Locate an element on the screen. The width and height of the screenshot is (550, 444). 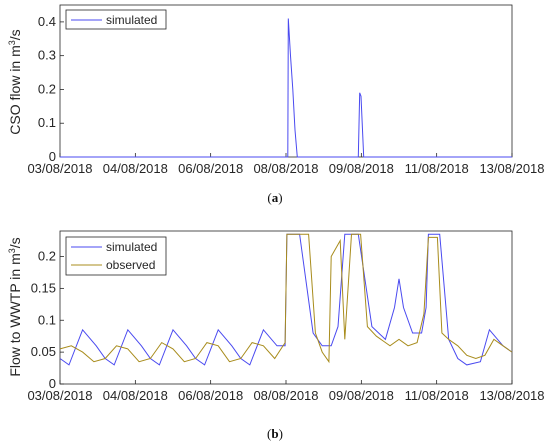
legend-box-a is located at coordinates (116, 19).